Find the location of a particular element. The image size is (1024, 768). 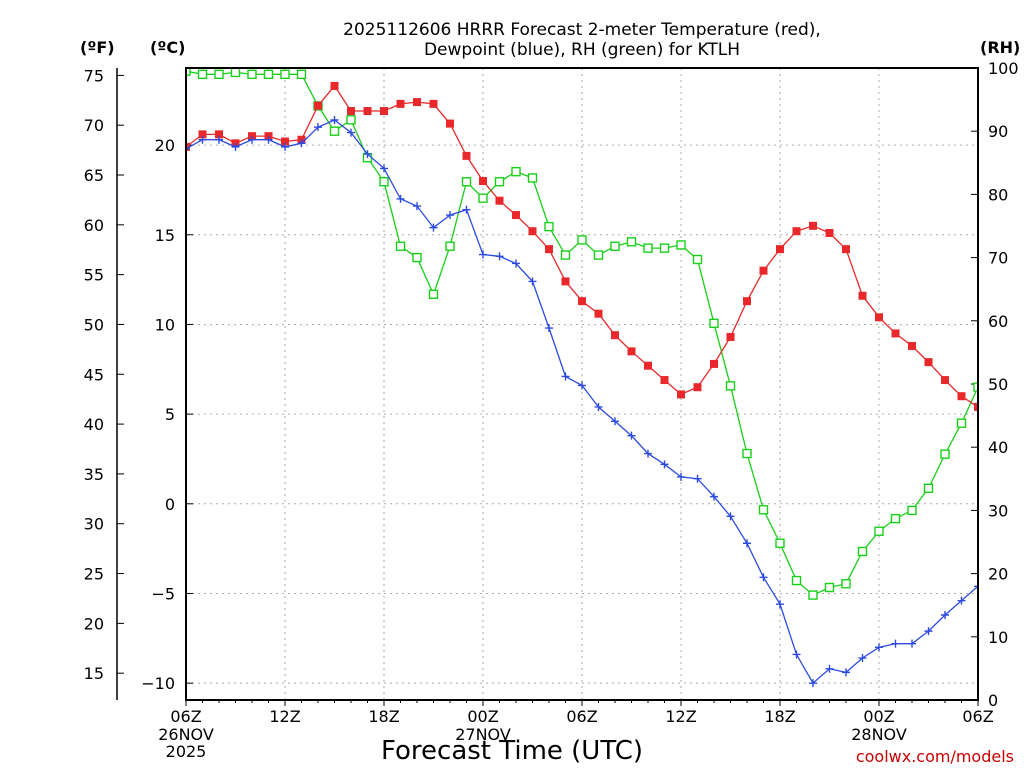

rh-tick-label: 30 is located at coordinates (998, 510).